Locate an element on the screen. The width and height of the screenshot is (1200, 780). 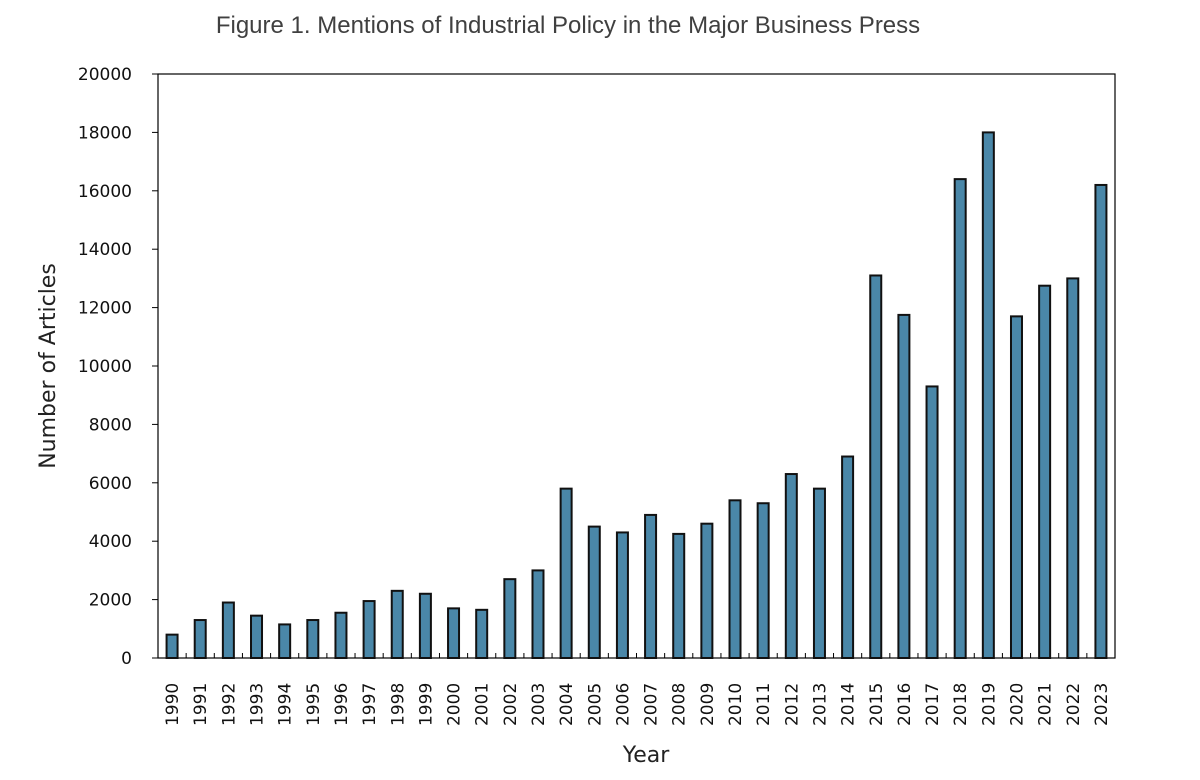
bar-1993 is located at coordinates (257, 636).